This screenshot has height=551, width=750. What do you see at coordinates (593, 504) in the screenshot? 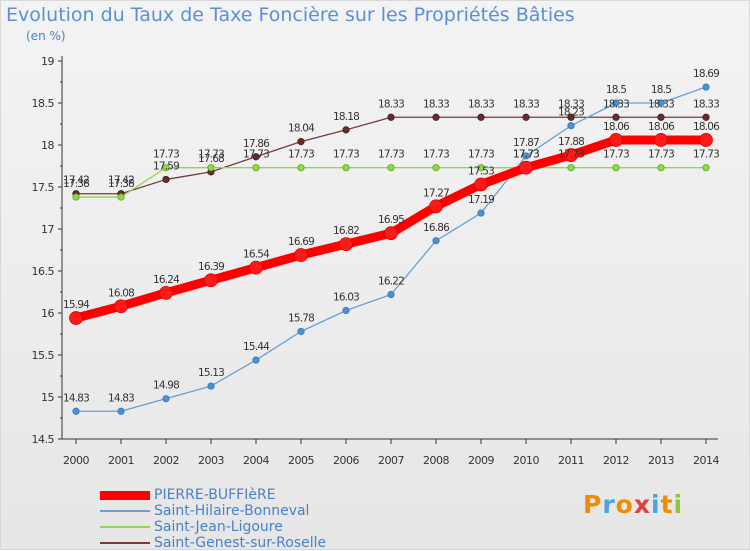
I see `logo-letter: P` at bounding box center [593, 504].